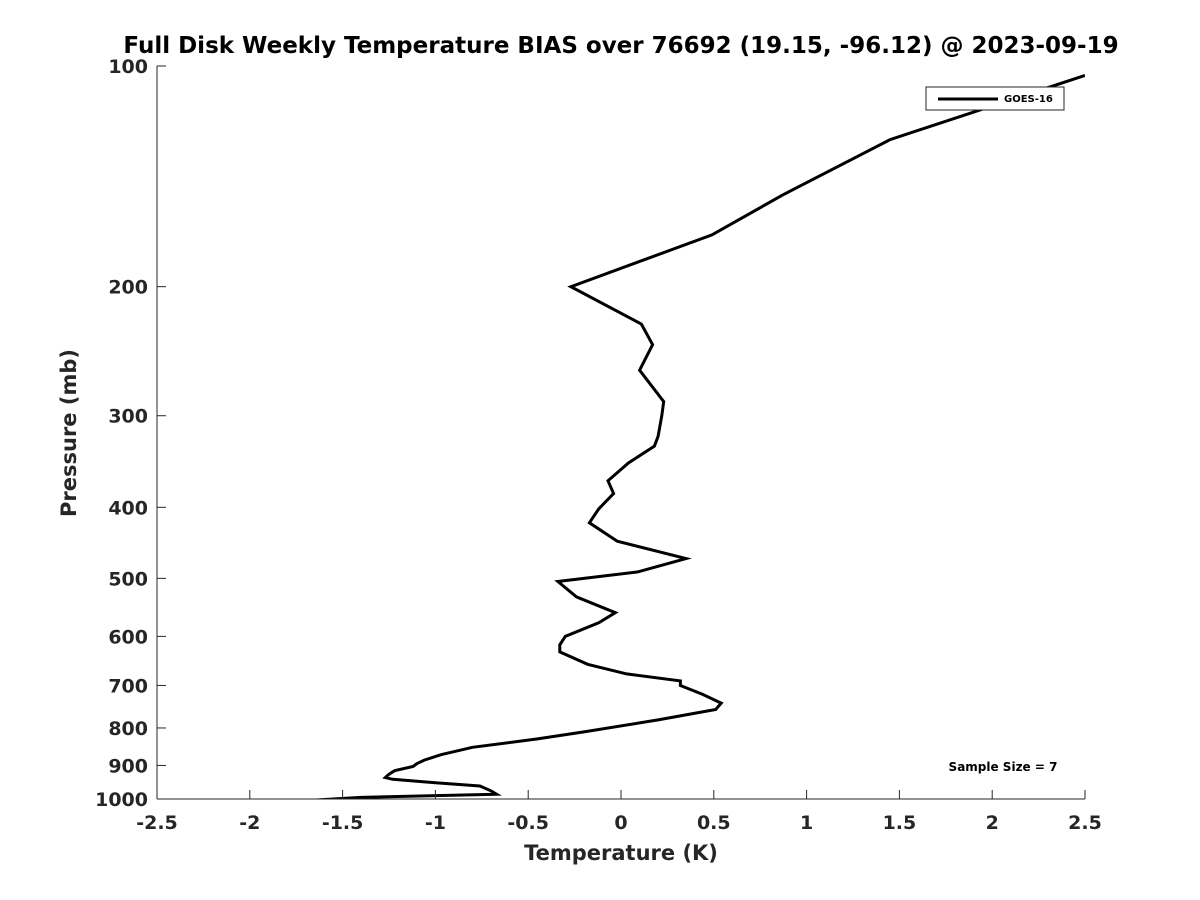 This screenshot has height=900, width=1200. I want to click on y-tick-label: 600, so click(128, 637).